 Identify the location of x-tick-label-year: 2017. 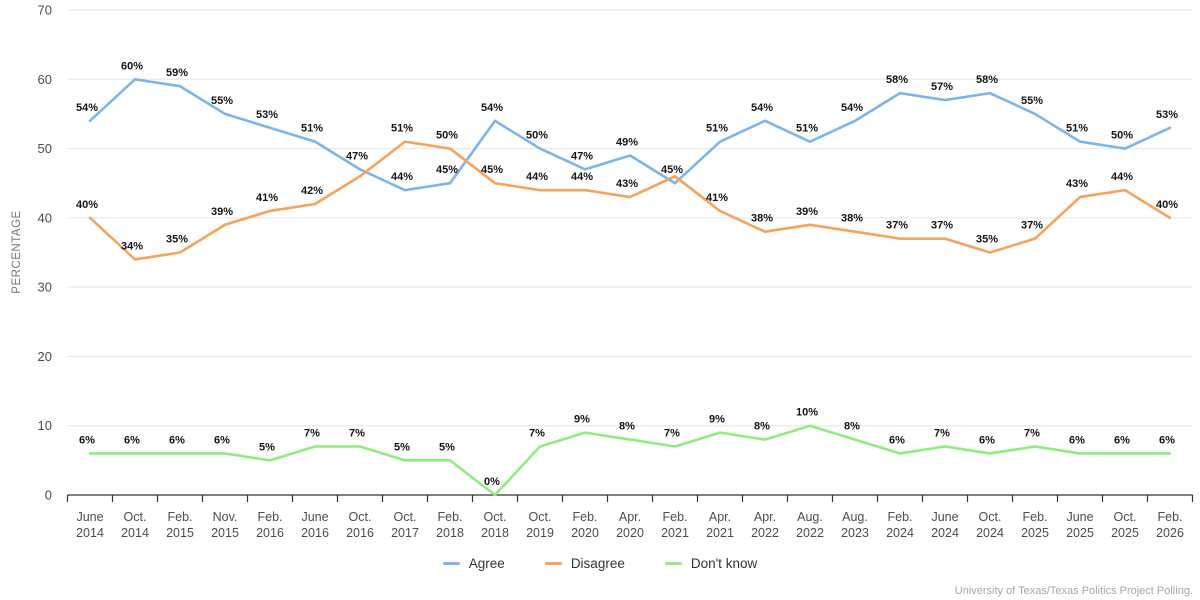
(405, 533).